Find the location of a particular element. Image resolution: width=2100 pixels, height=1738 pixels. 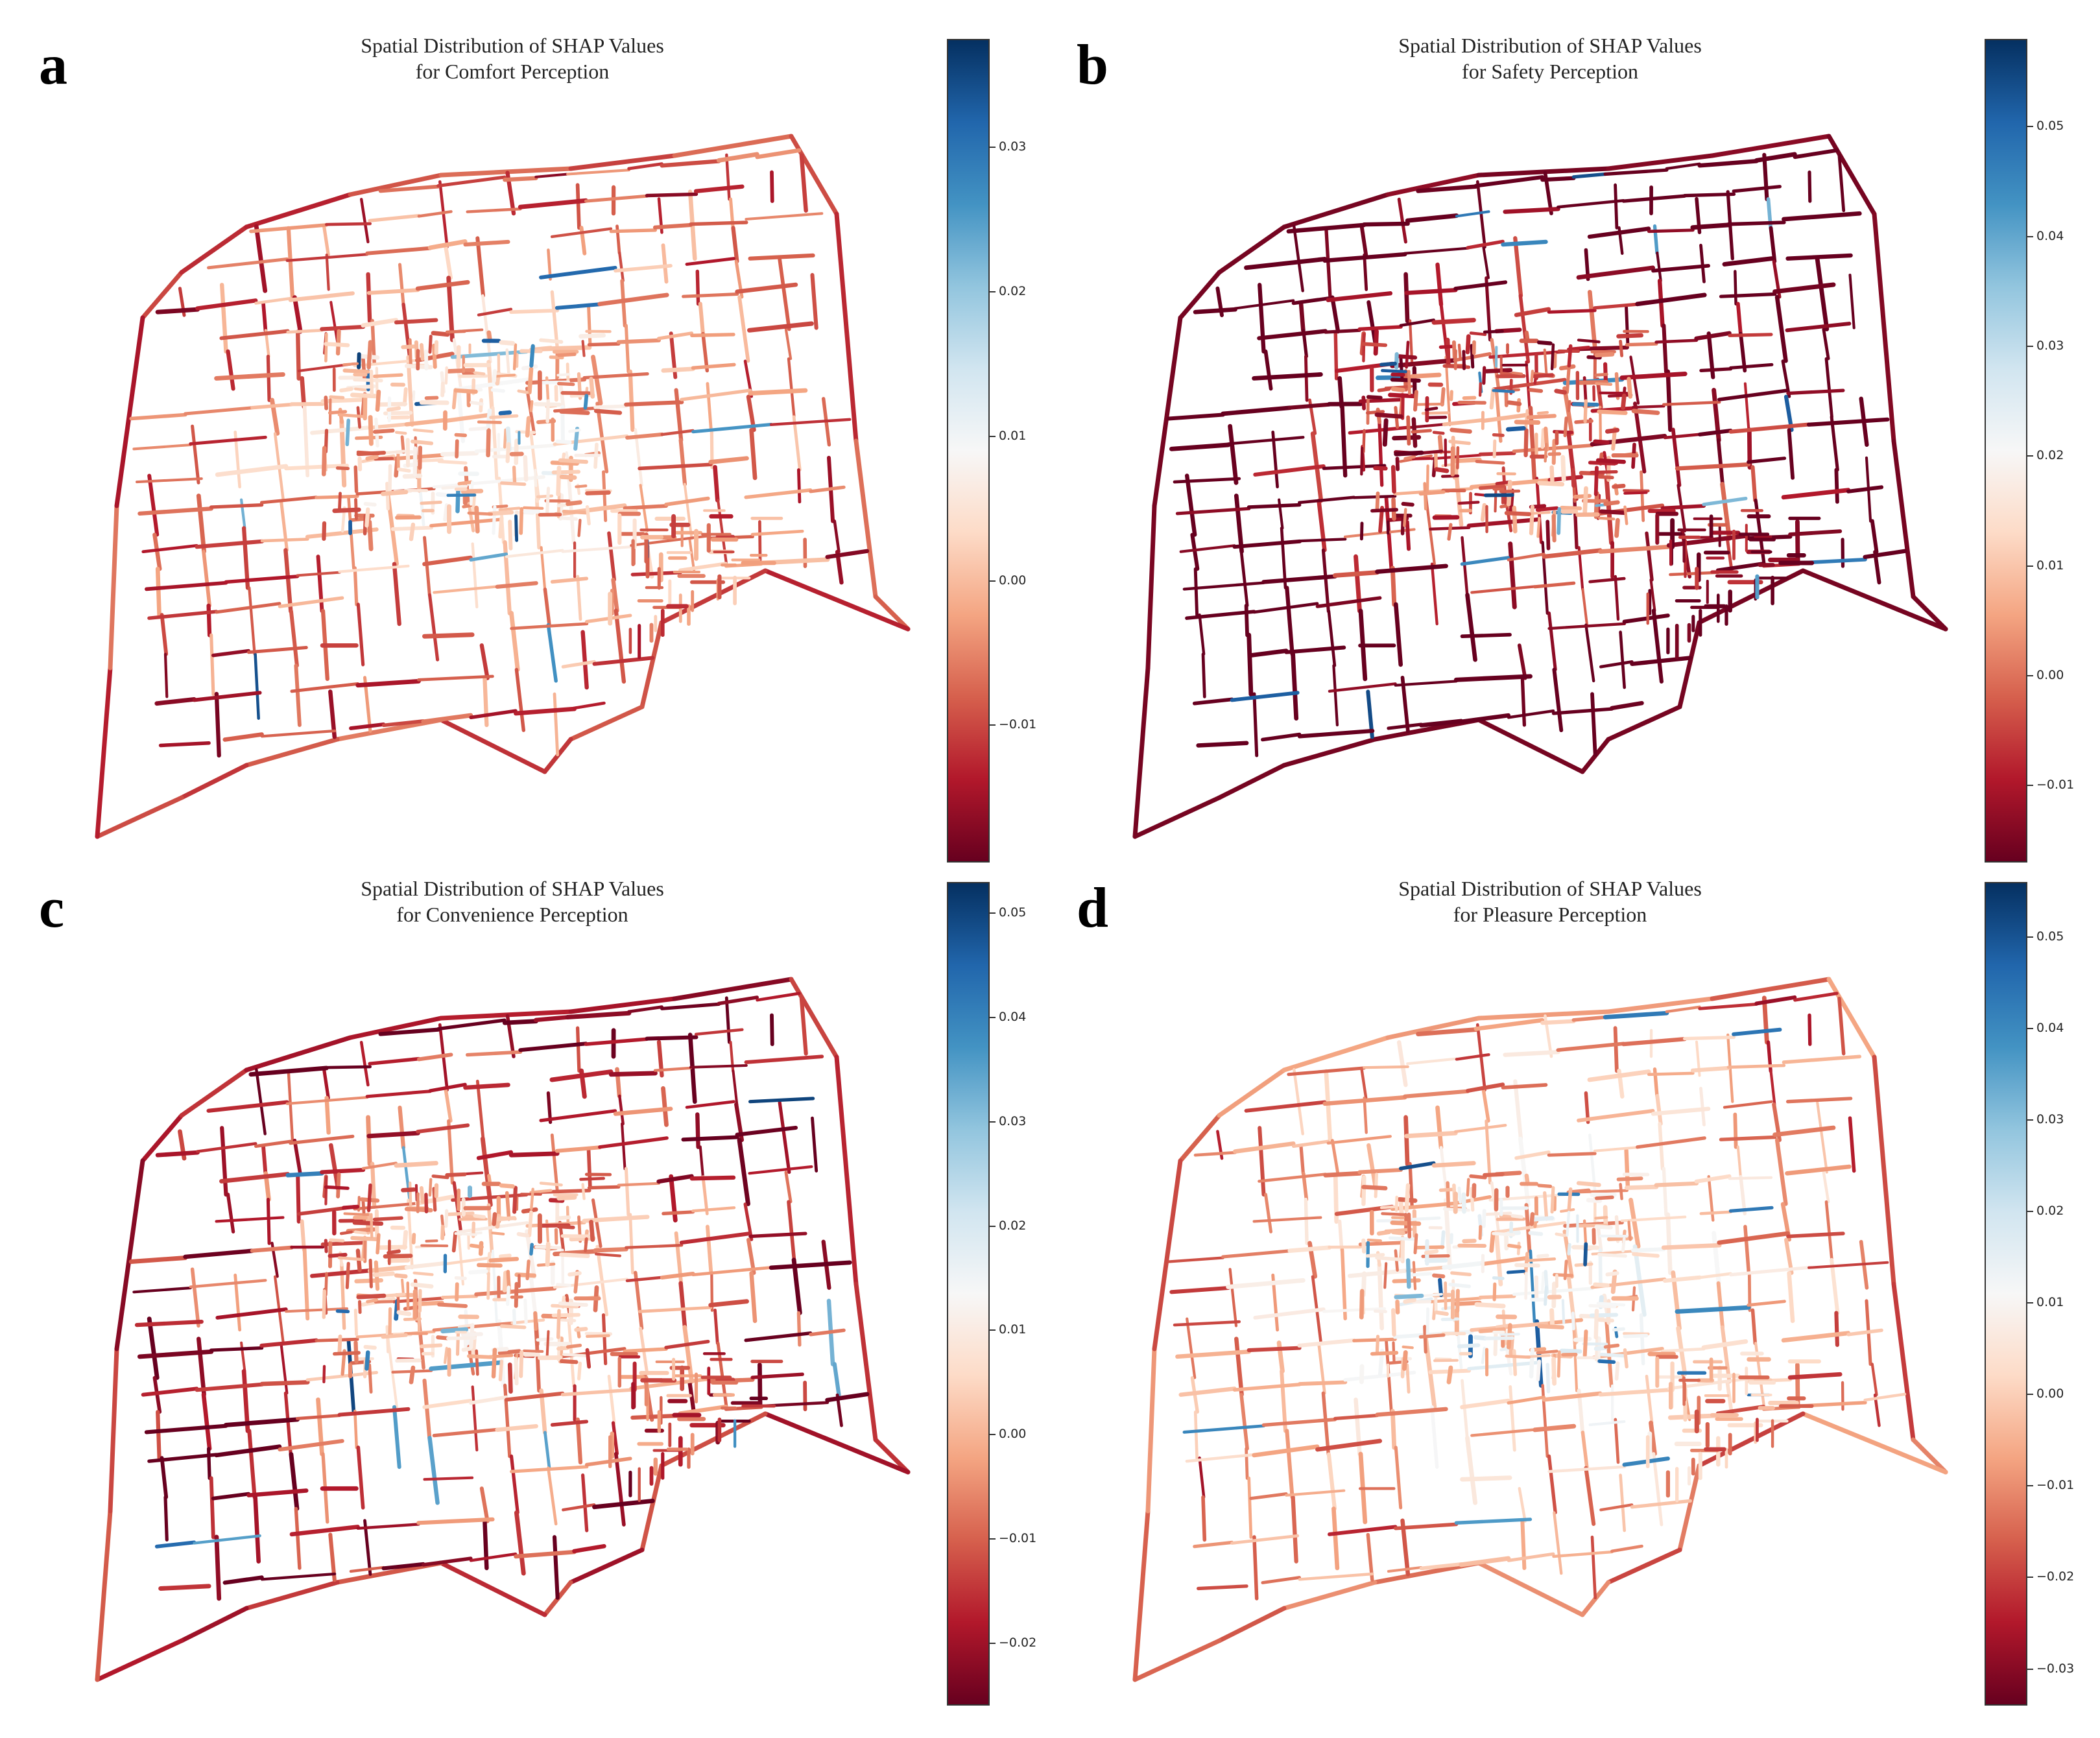

title-line-2: for Comfort Perception is located at coordinates (512, 71).